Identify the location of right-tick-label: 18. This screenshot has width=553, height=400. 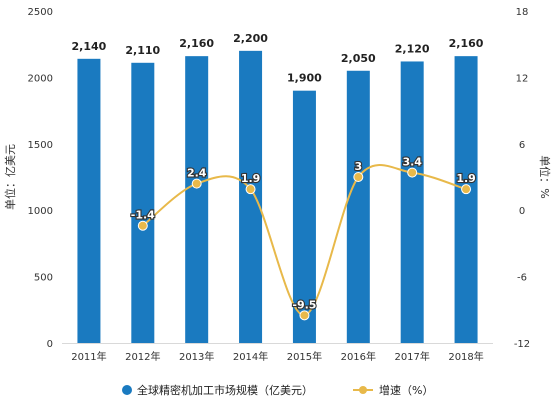
(522, 12).